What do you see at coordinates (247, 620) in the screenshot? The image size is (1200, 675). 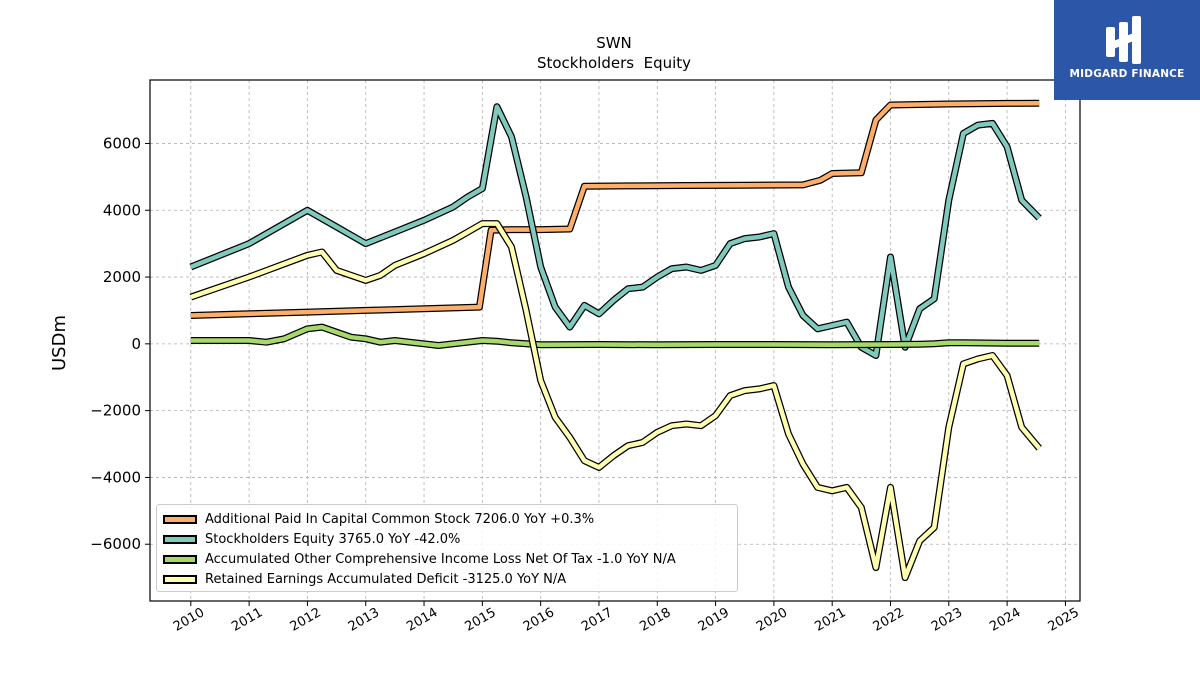 I see `x-tick-label: 2011` at bounding box center [247, 620].